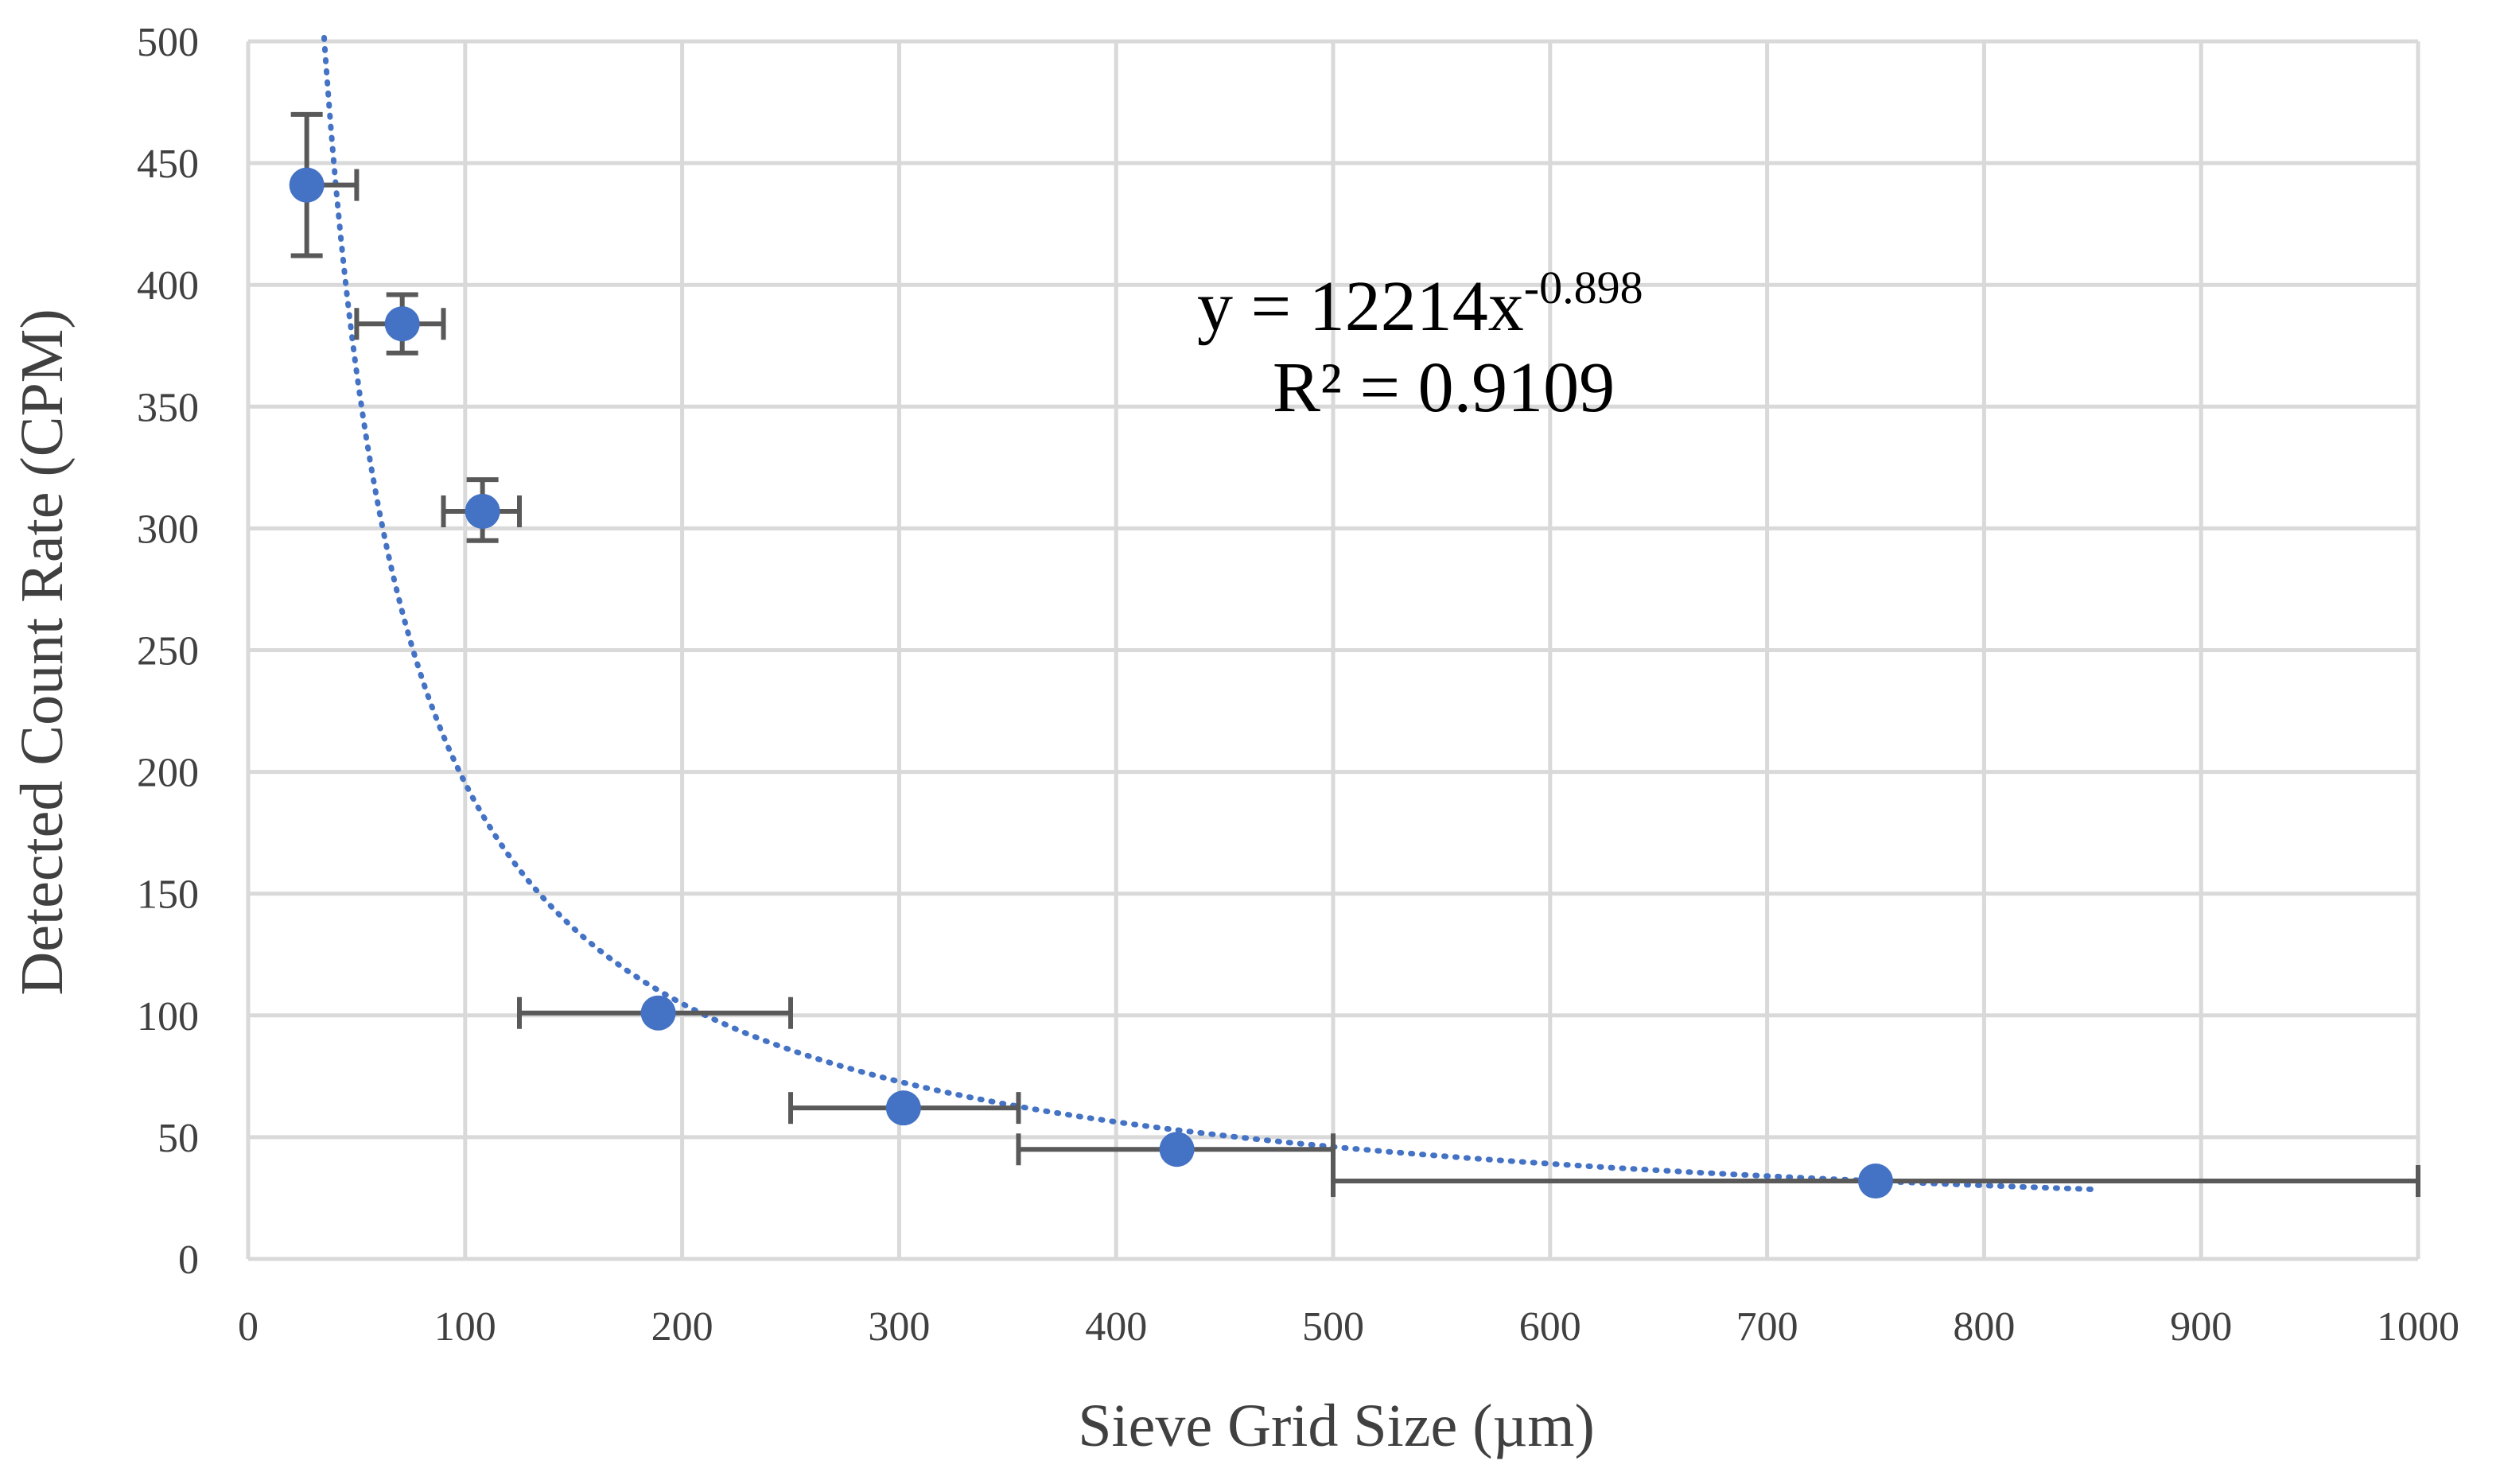 This screenshot has height=1484, width=2500. Describe the element at coordinates (465, 1327) in the screenshot. I see `x-tick-label: 100` at that location.